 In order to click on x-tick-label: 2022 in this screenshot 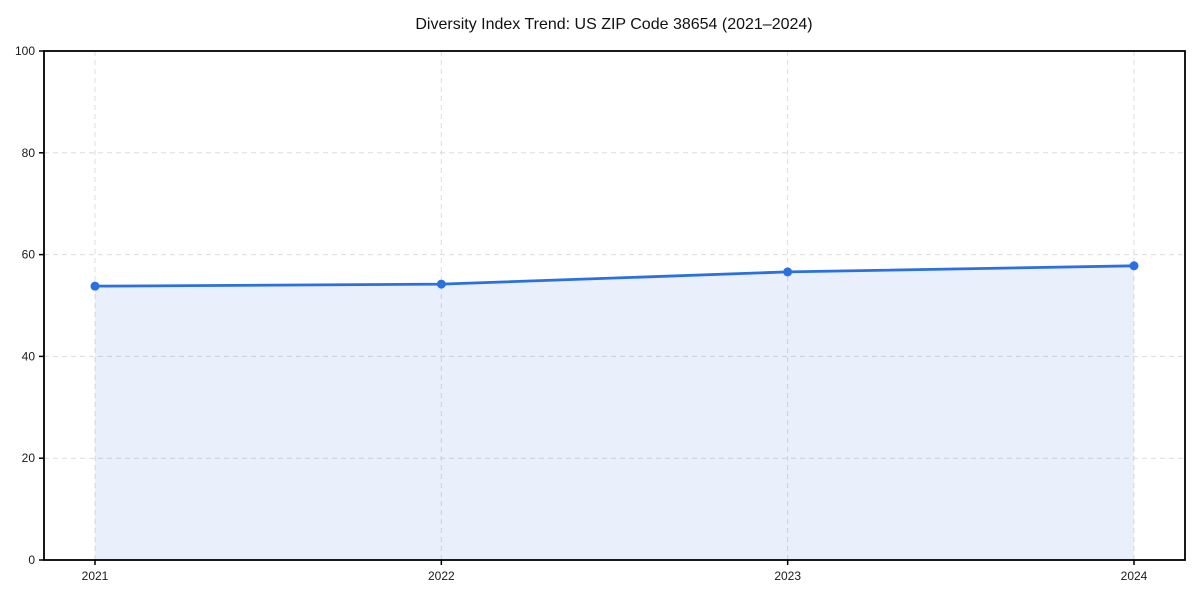, I will do `click(441, 576)`.